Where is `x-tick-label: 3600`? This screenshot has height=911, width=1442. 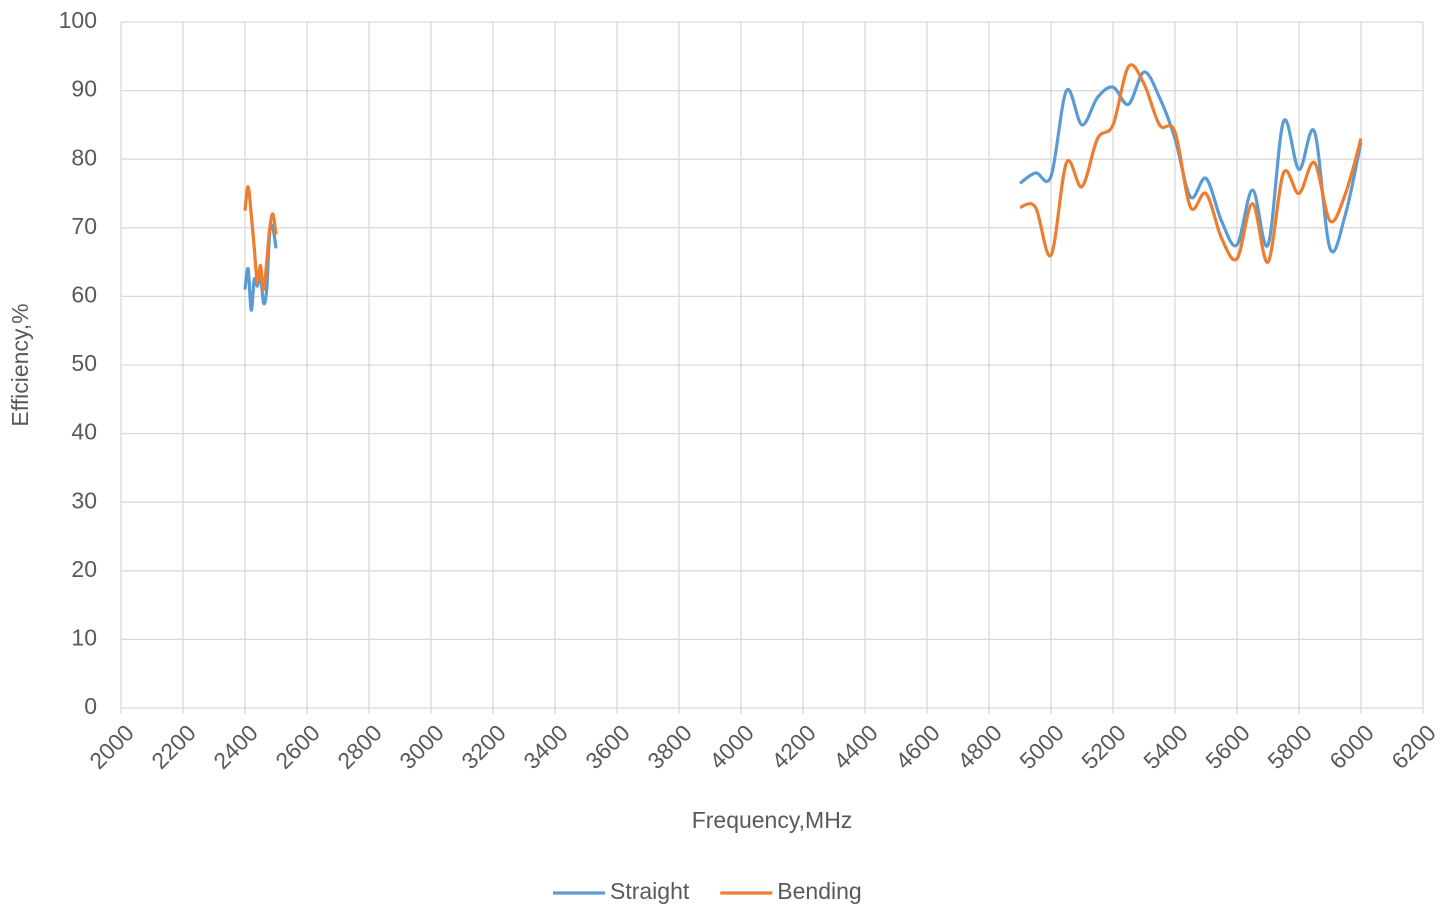
x-tick-label: 3600 is located at coordinates (607, 746).